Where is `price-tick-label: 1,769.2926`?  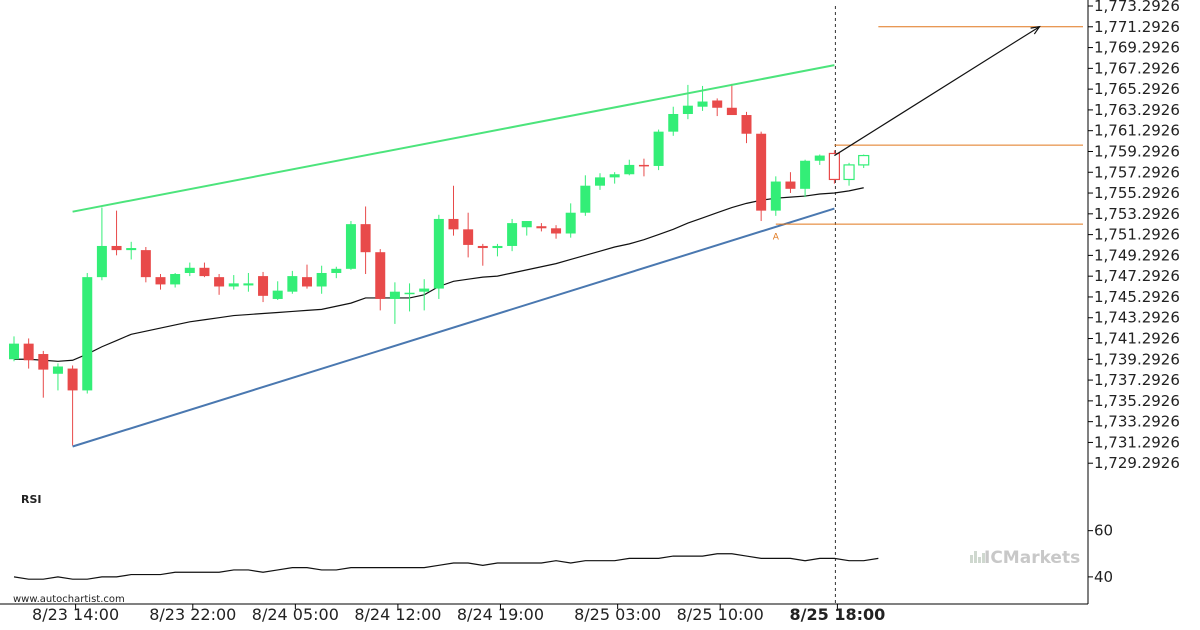 price-tick-label: 1,769.2926 is located at coordinates (1137, 48).